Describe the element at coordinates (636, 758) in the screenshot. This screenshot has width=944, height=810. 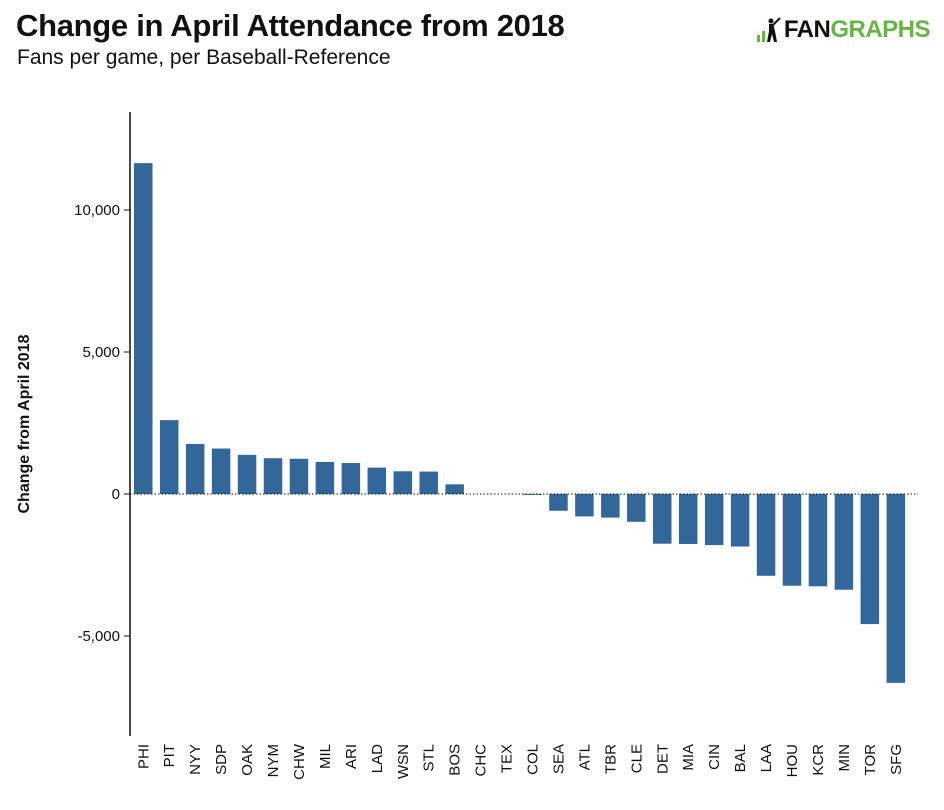
I see `x-tick-label: CLE` at that location.